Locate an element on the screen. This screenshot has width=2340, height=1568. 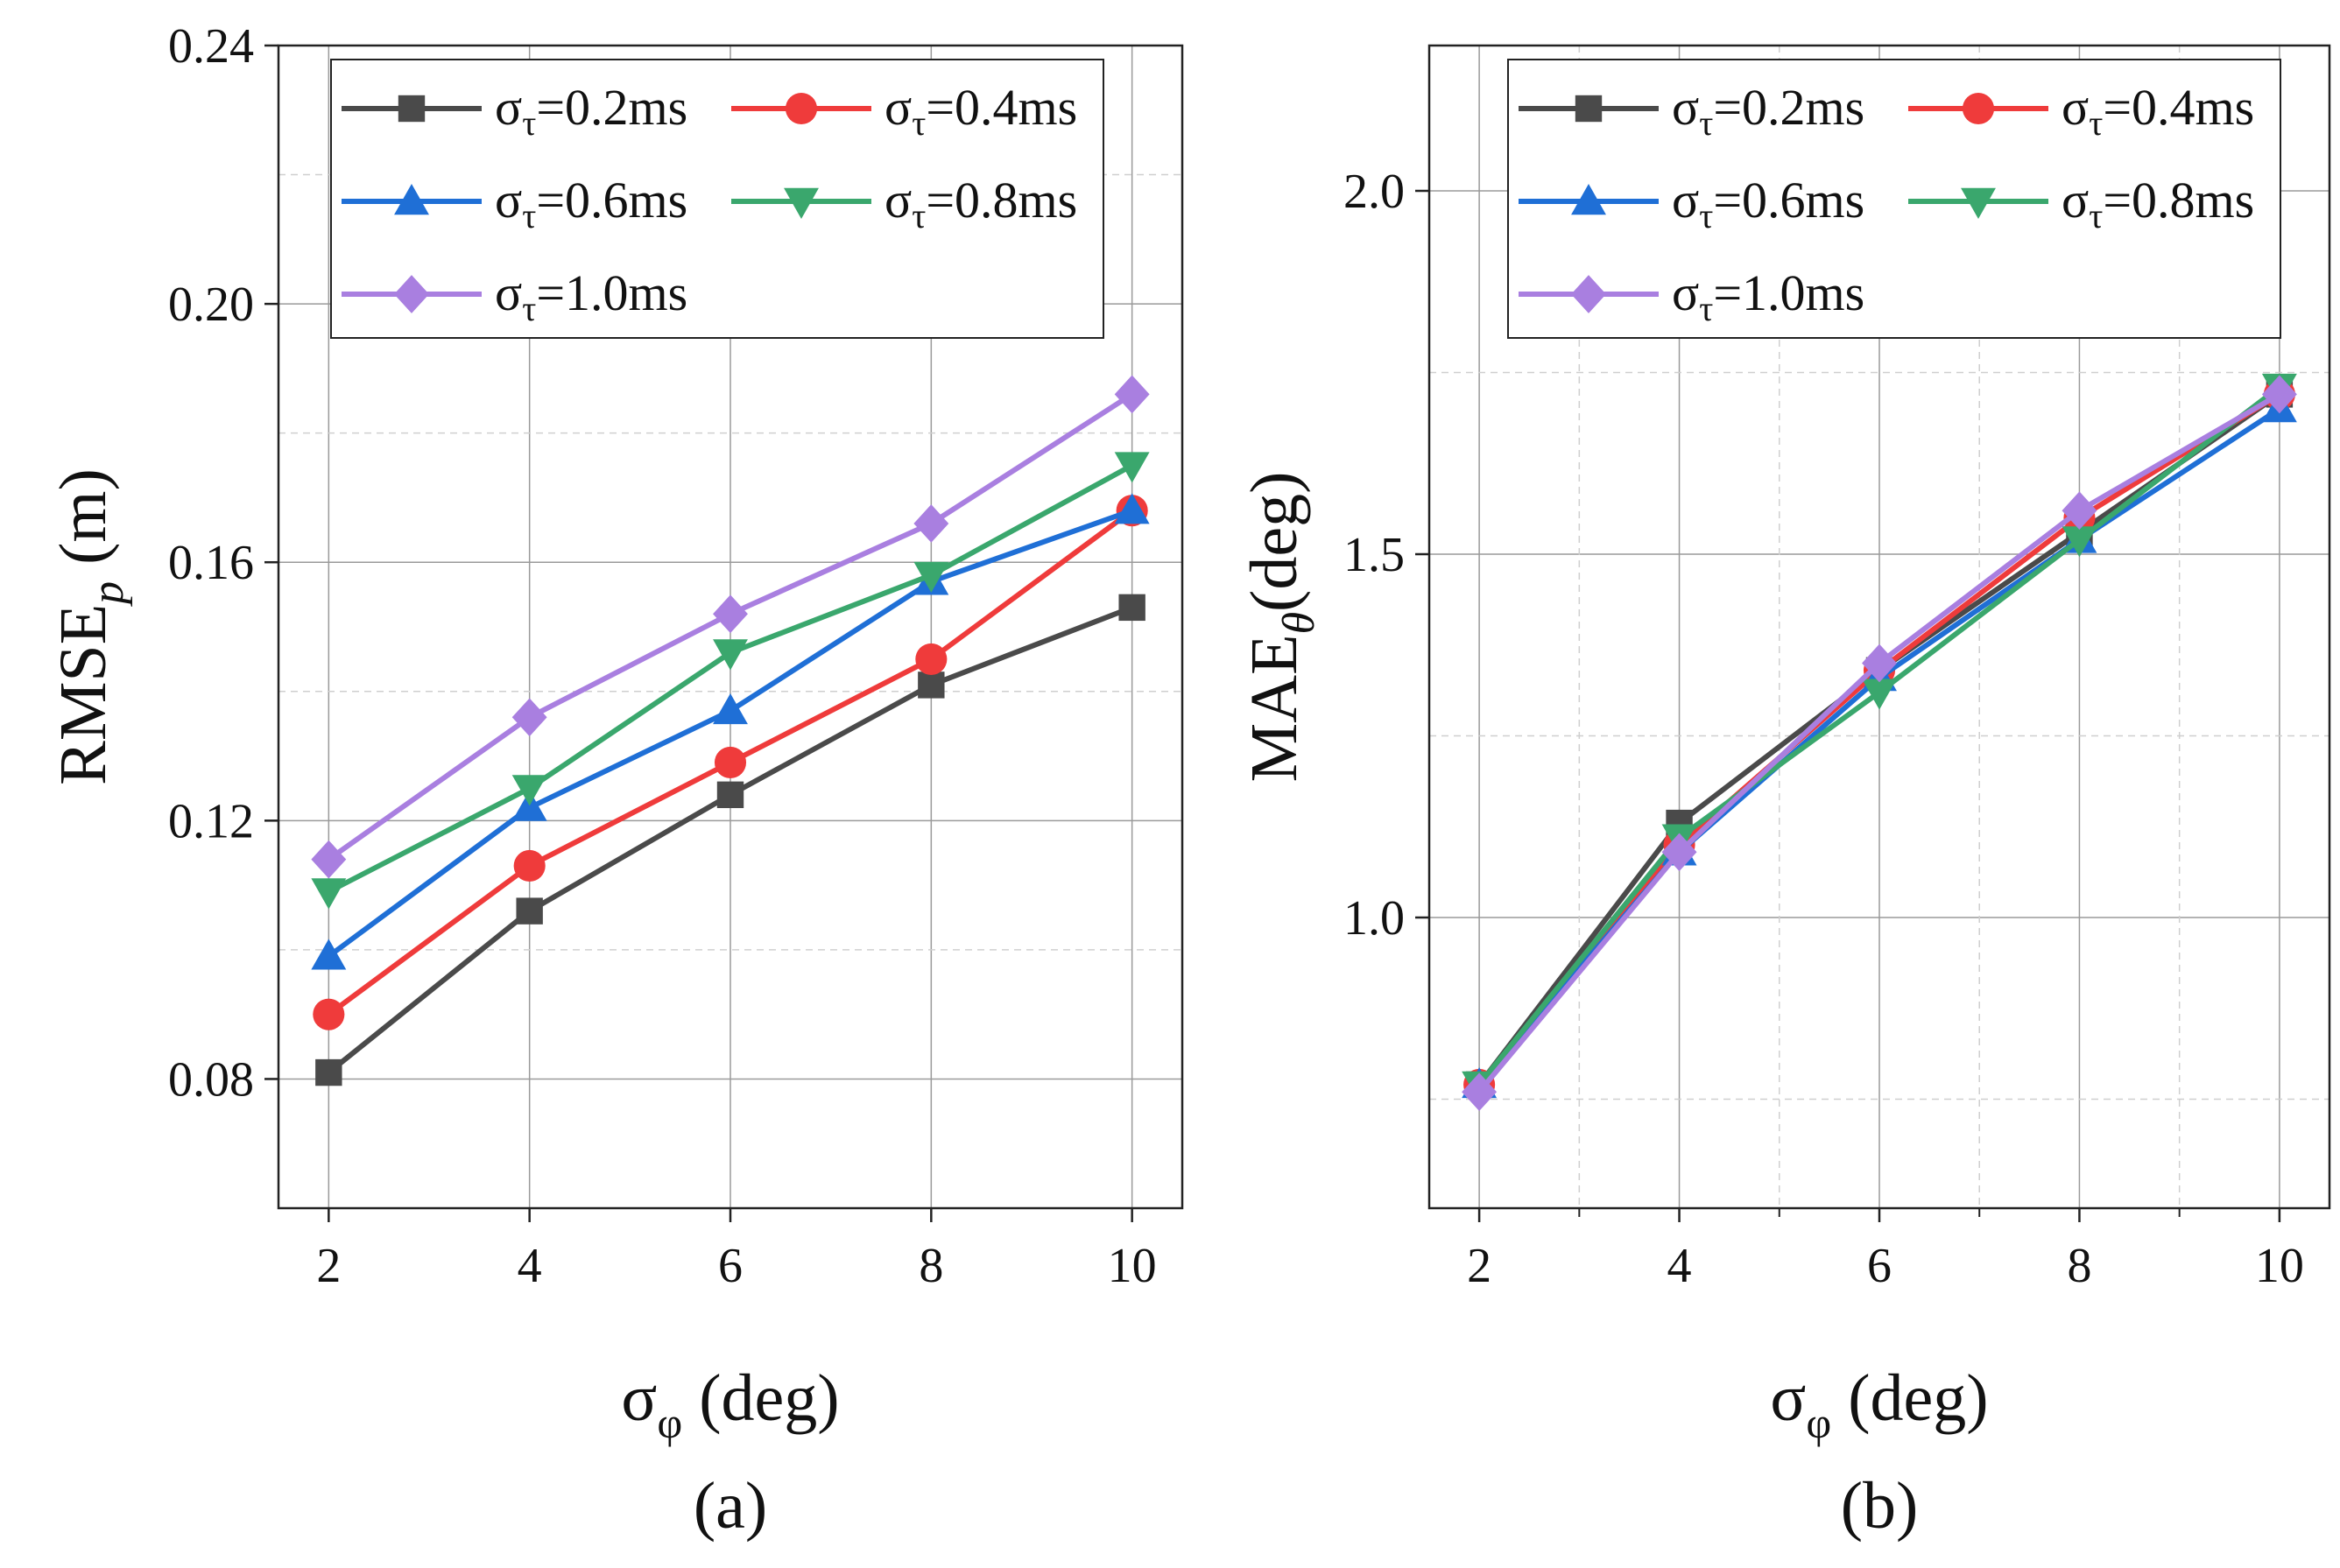
y-tick-label: 0.12 is located at coordinates (211, 821).